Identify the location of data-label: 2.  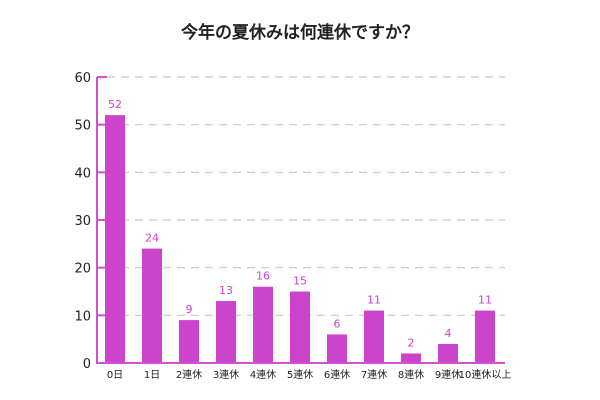
(411, 342).